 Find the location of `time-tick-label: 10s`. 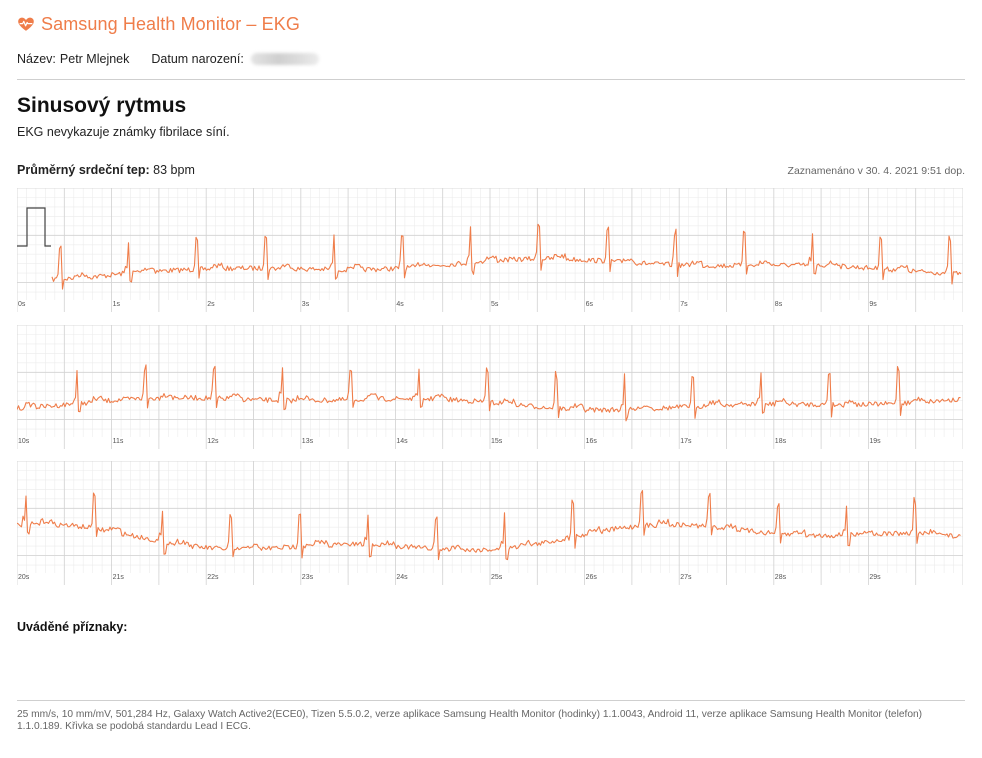

time-tick-label: 10s is located at coordinates (24, 441).